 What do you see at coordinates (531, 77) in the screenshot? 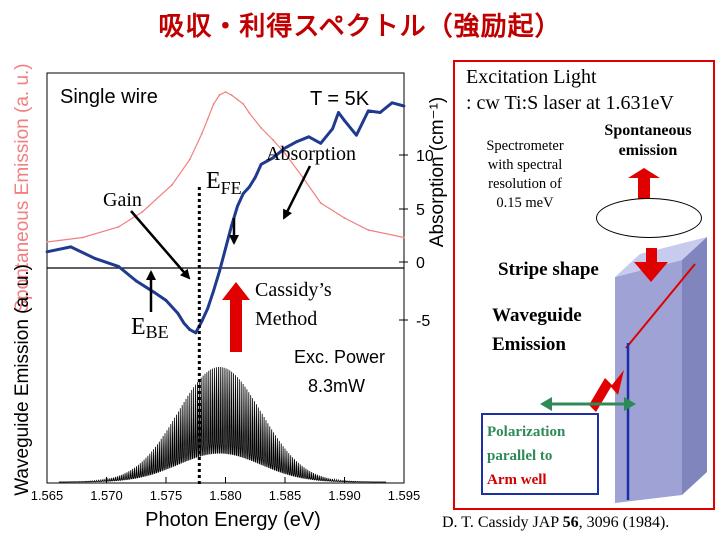
I see `excitation-line1: Excitation Light` at bounding box center [531, 77].